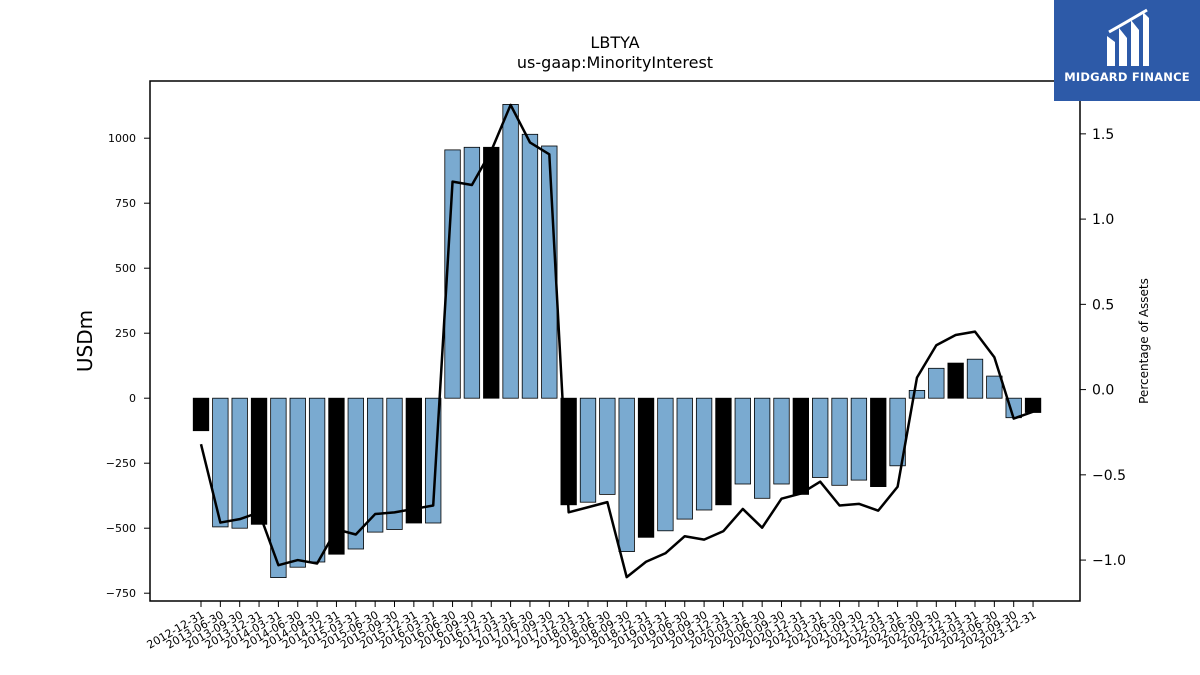 The height and width of the screenshot is (675, 1200). I want to click on y-axis: −750 −500 −250 0 250 500 750 1000, so click(128, 366).